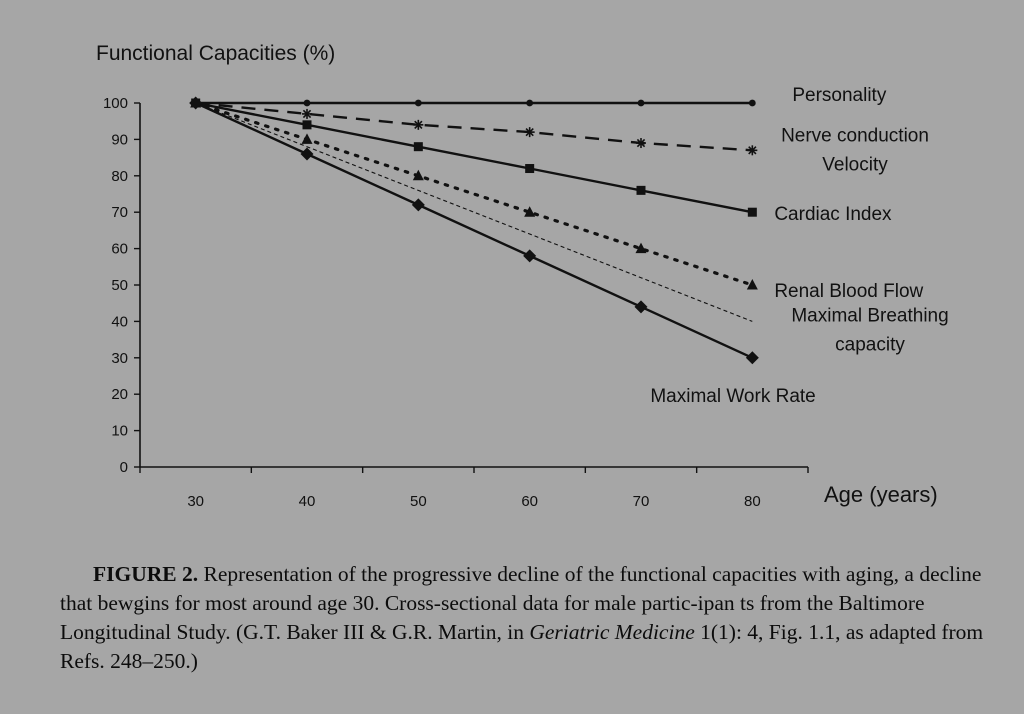 The width and height of the screenshot is (1024, 714). I want to click on series-label-nerve-conduction-velocity: Nerve conduction, so click(855, 135).